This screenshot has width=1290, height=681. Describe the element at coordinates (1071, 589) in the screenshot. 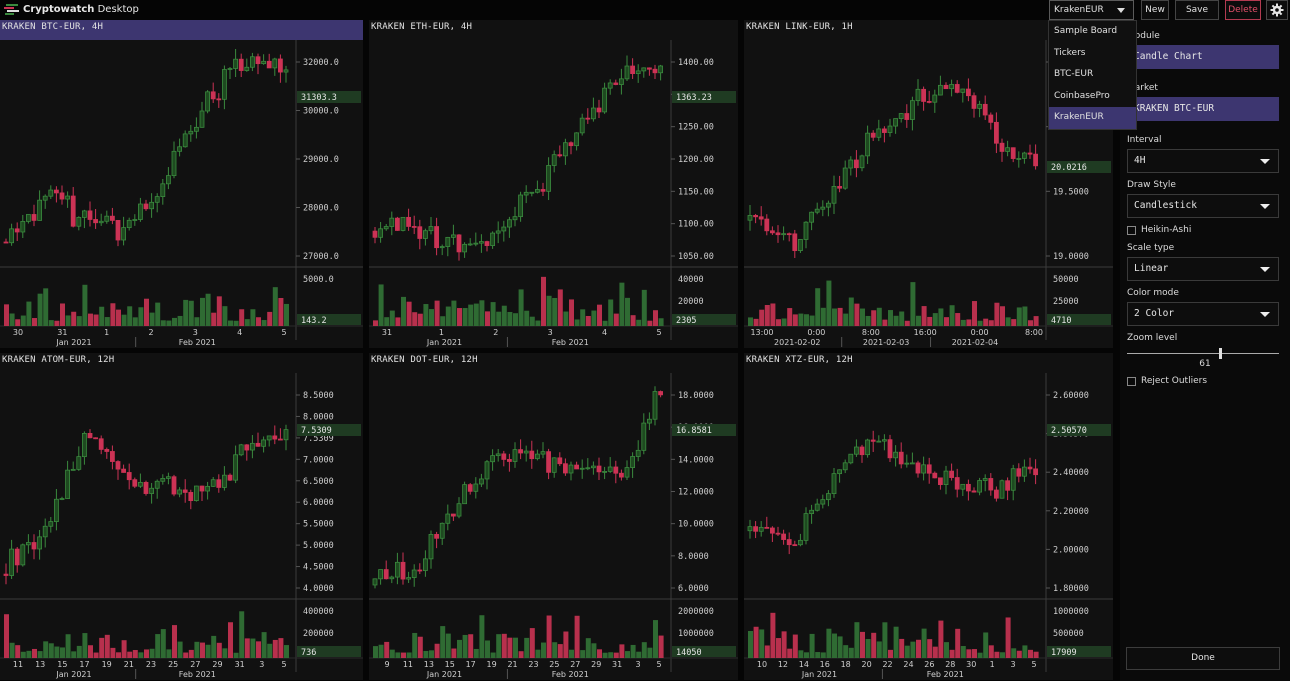

I see `price-tick-label: 1.80000` at that location.